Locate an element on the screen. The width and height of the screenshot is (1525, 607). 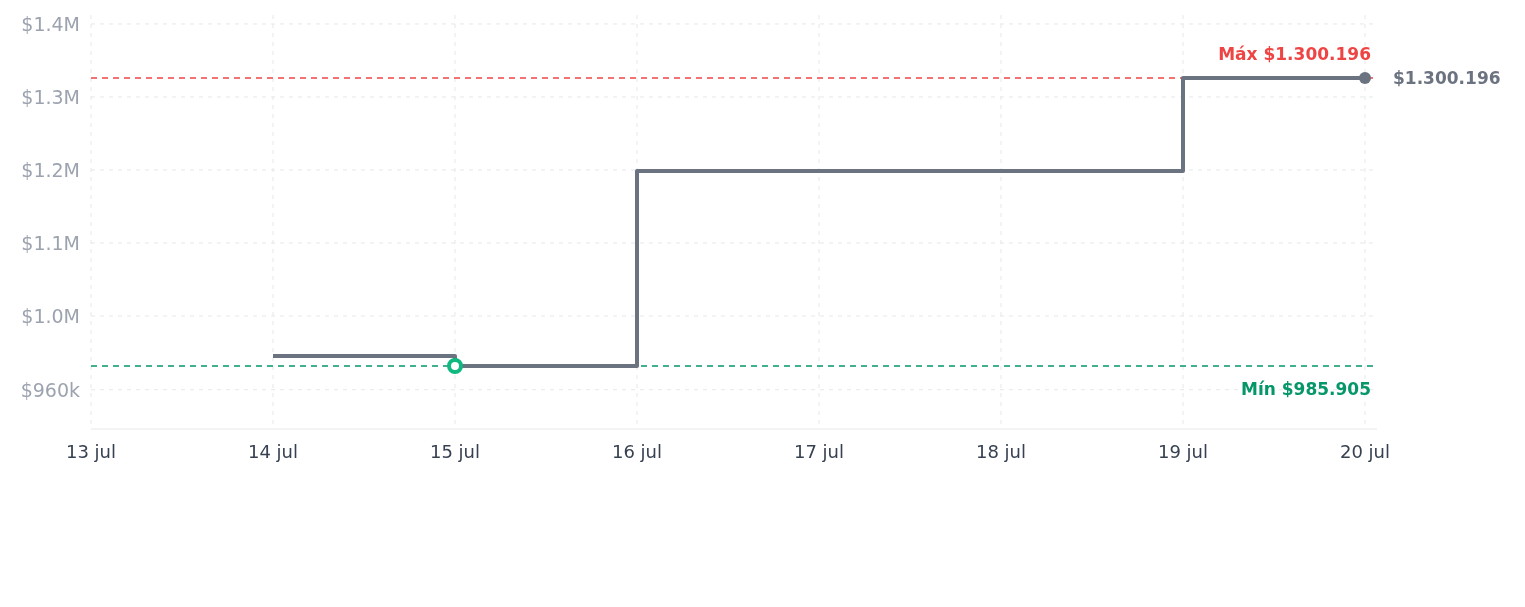
x-tick-label: 14 jul is located at coordinates (273, 451).